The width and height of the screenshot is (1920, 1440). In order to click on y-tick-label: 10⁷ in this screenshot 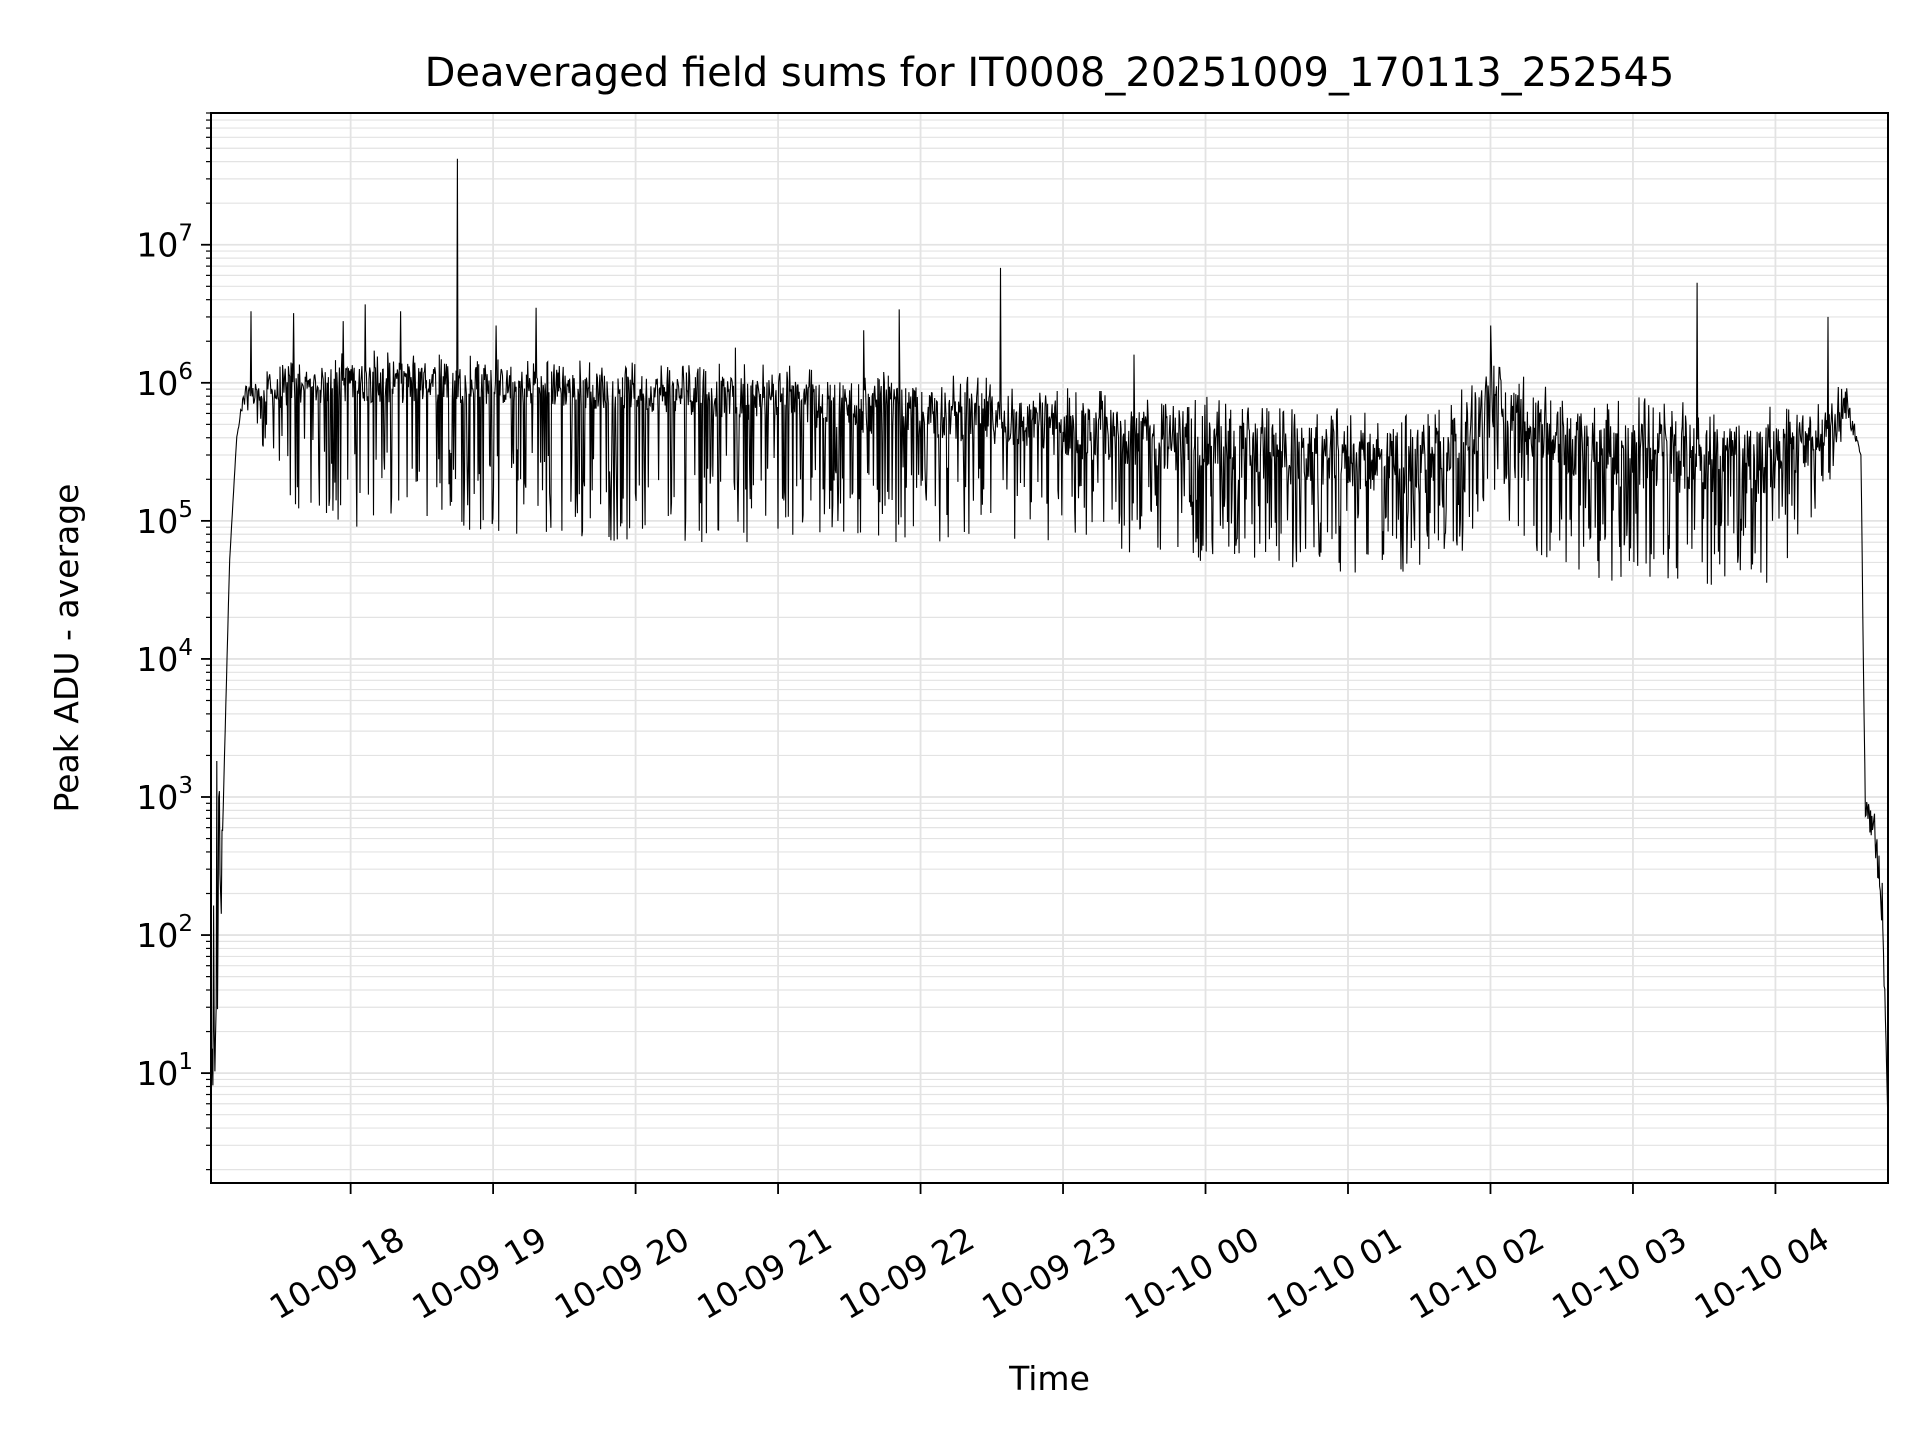, I will do `click(164, 243)`.